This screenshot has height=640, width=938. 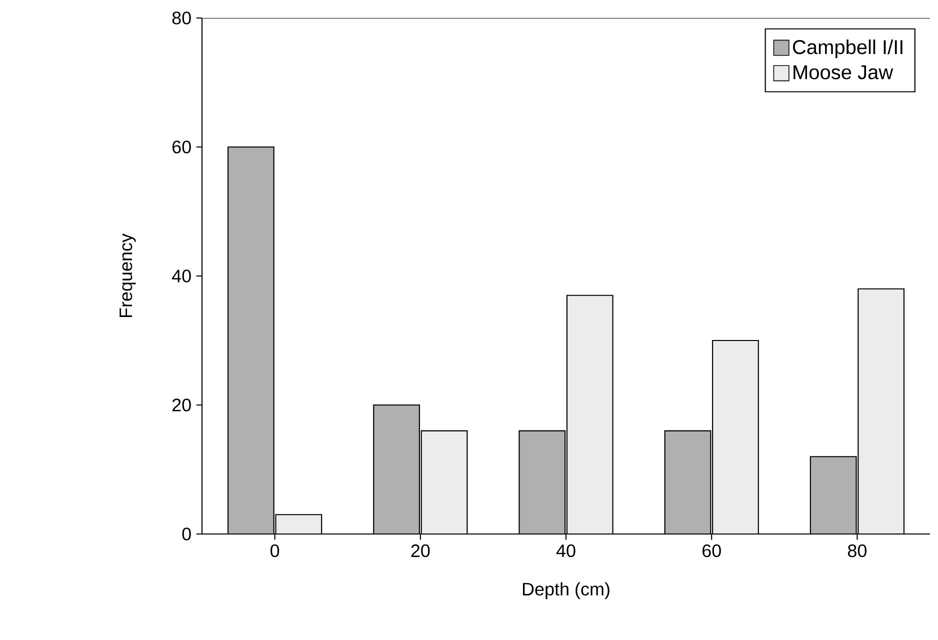 What do you see at coordinates (181, 276) in the screenshot?
I see `y-tick-label: 40` at bounding box center [181, 276].